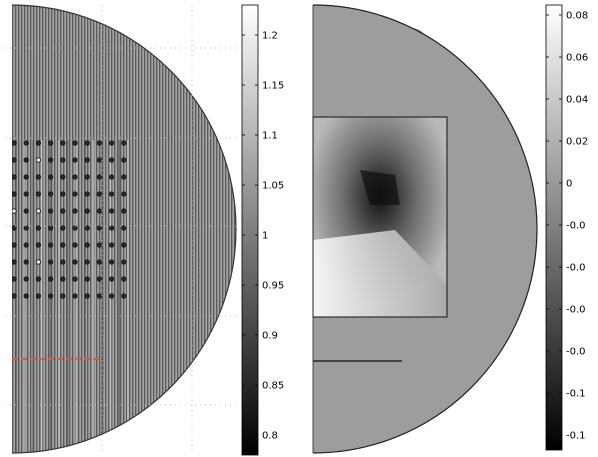 The width and height of the screenshot is (598, 457). I want to click on right-inclusion-box, so click(380, 217).